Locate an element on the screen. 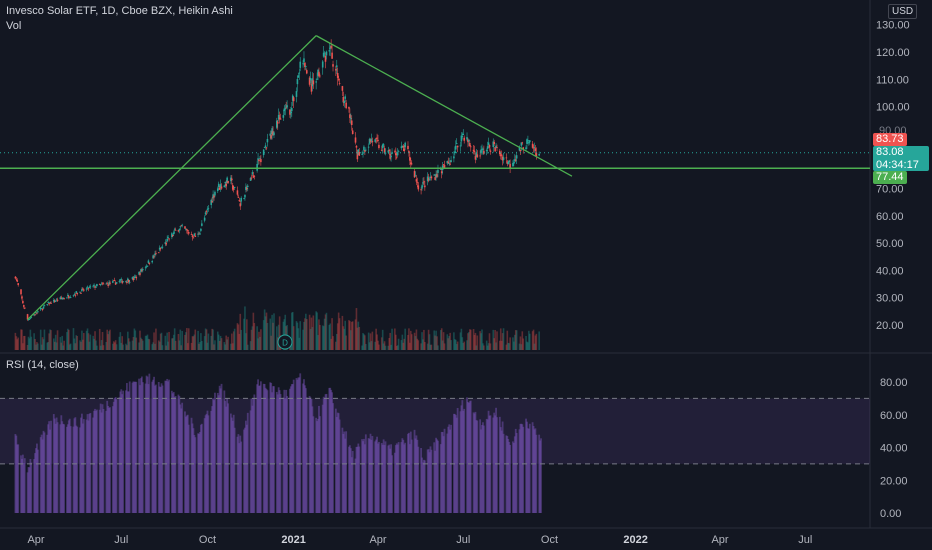 The height and width of the screenshot is (550, 932). currency-button: USD is located at coordinates (903, 11).